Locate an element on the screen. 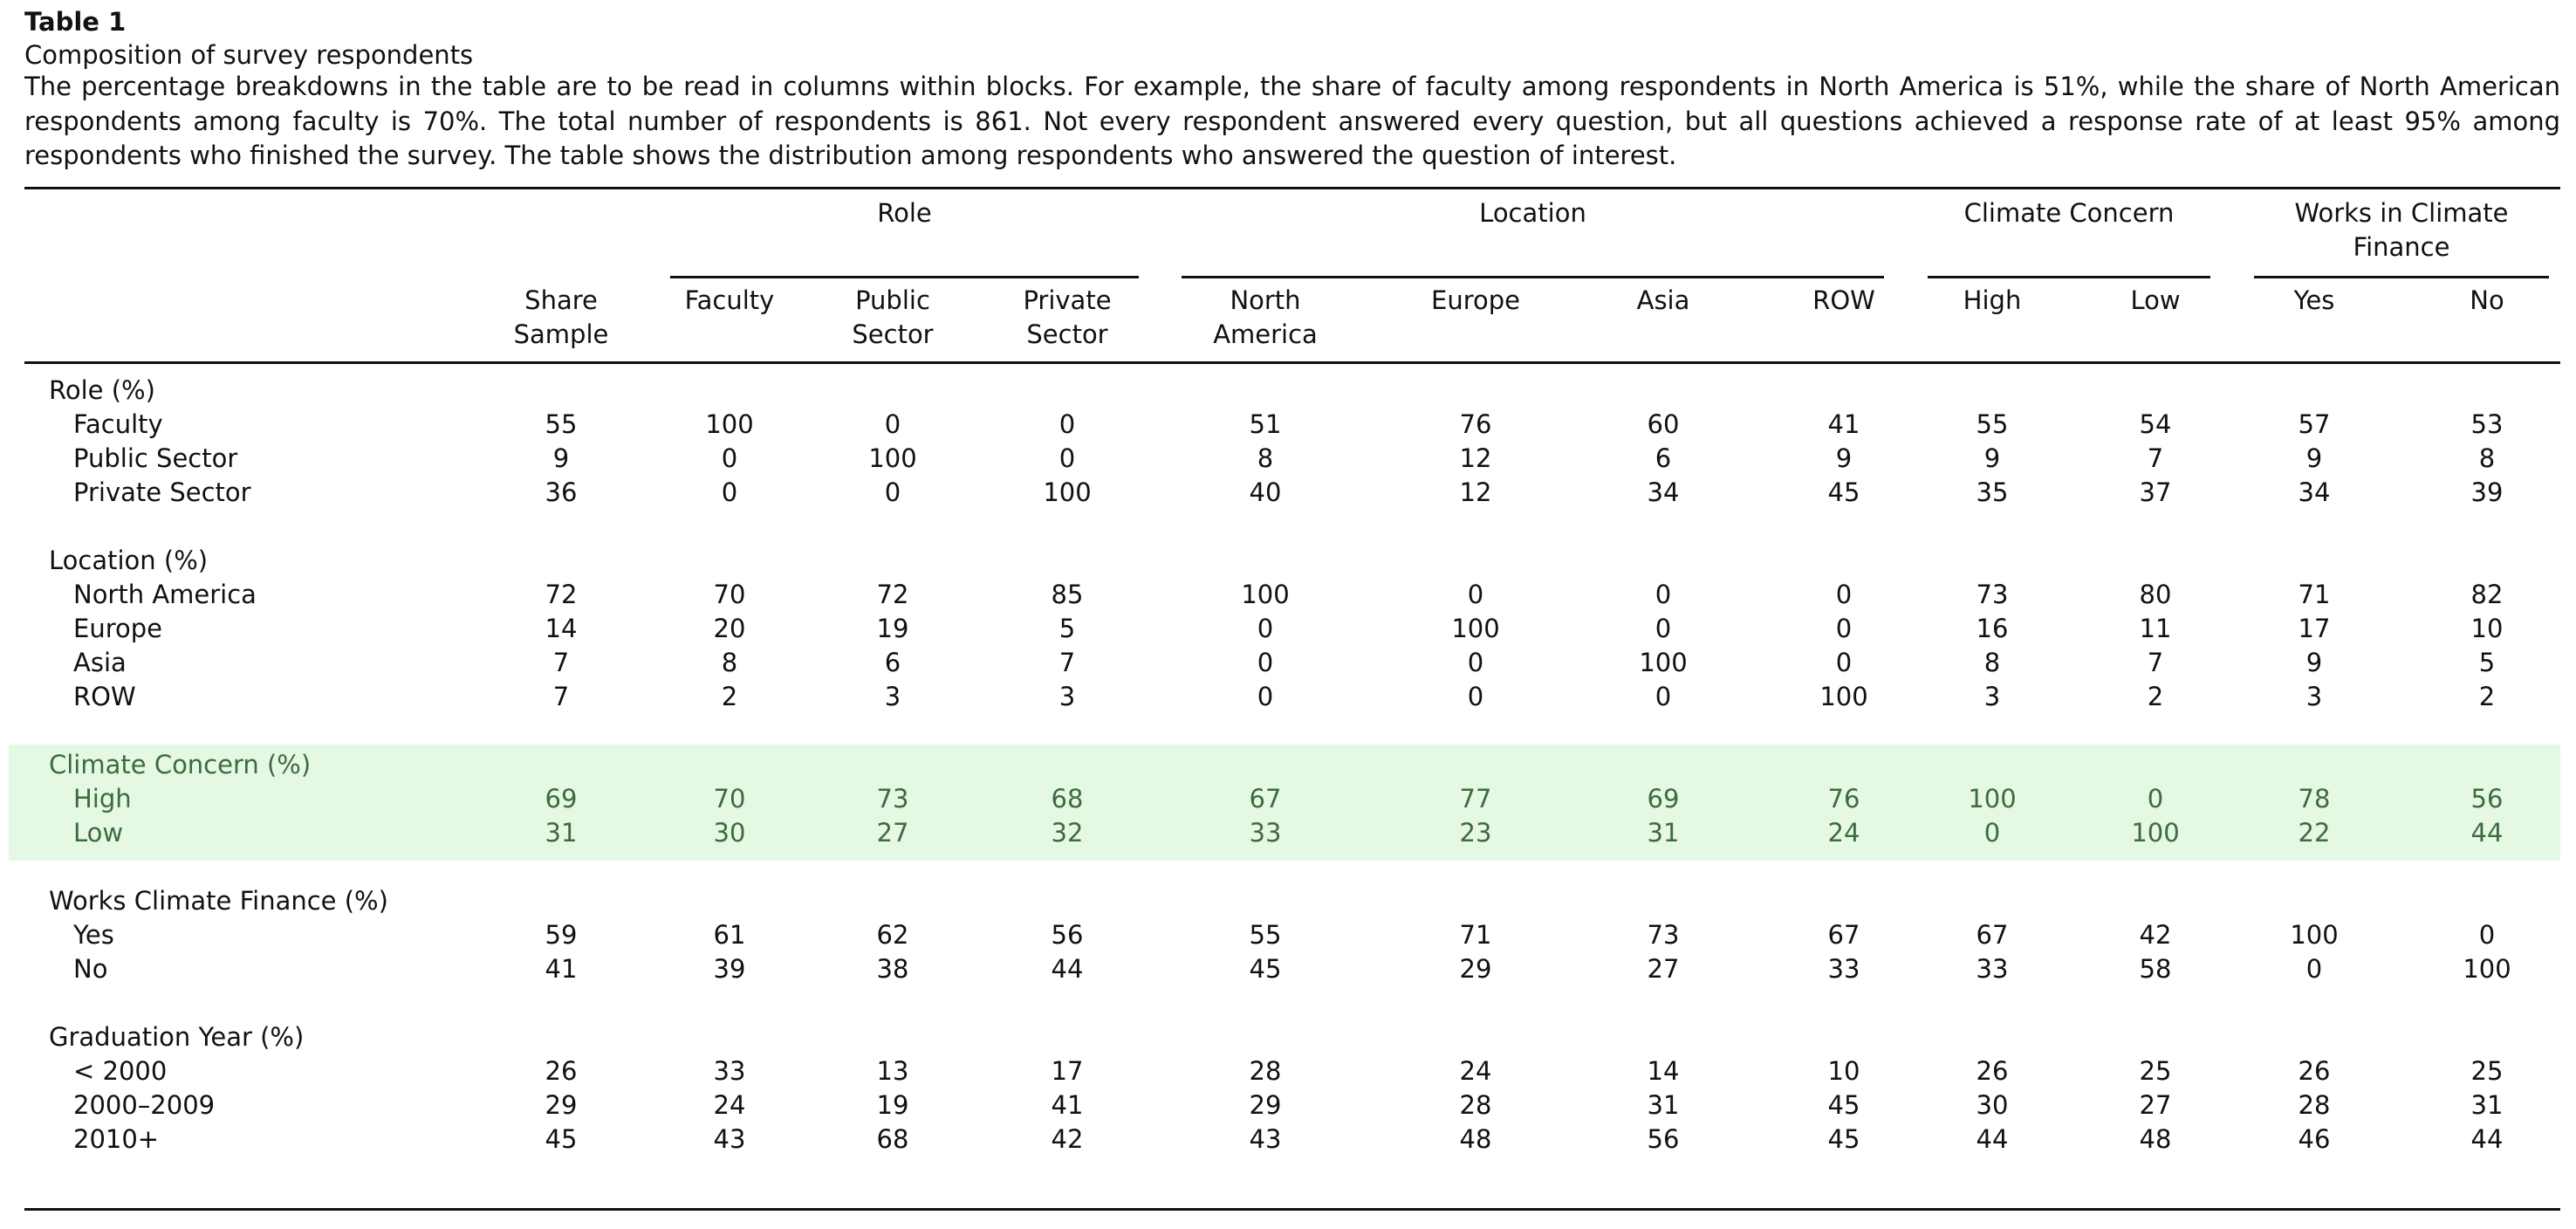 The width and height of the screenshot is (2576, 1229). column-header: Share Sample is located at coordinates (561, 317).